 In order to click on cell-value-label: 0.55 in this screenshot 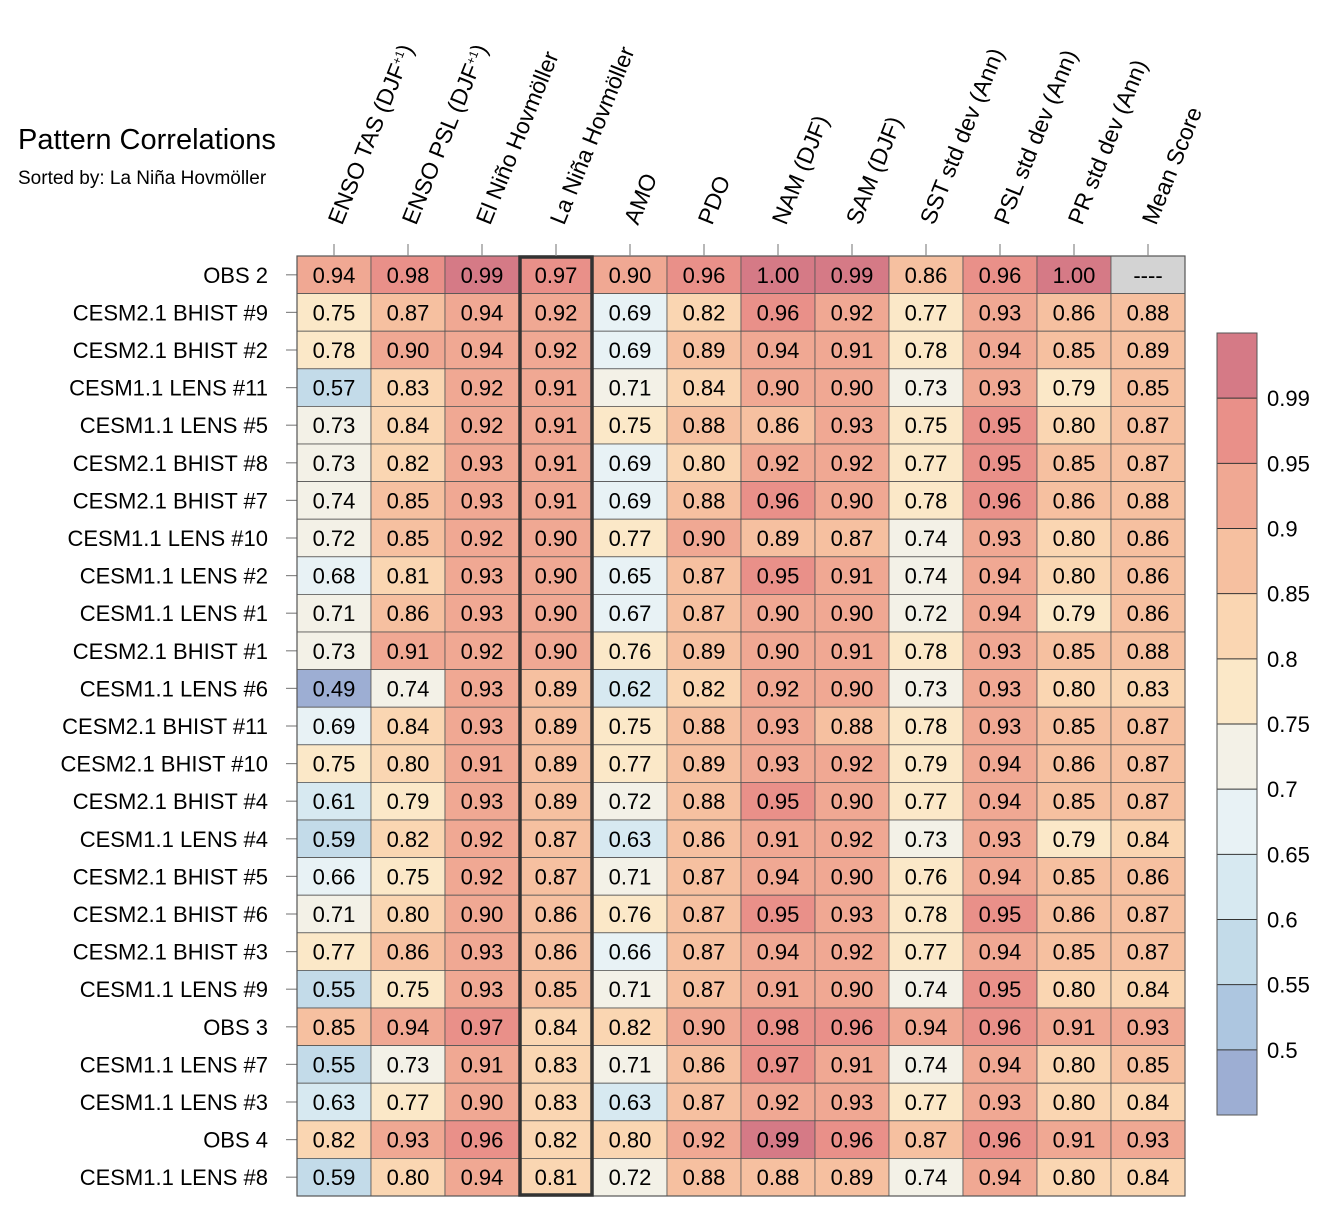, I will do `click(334, 1064)`.